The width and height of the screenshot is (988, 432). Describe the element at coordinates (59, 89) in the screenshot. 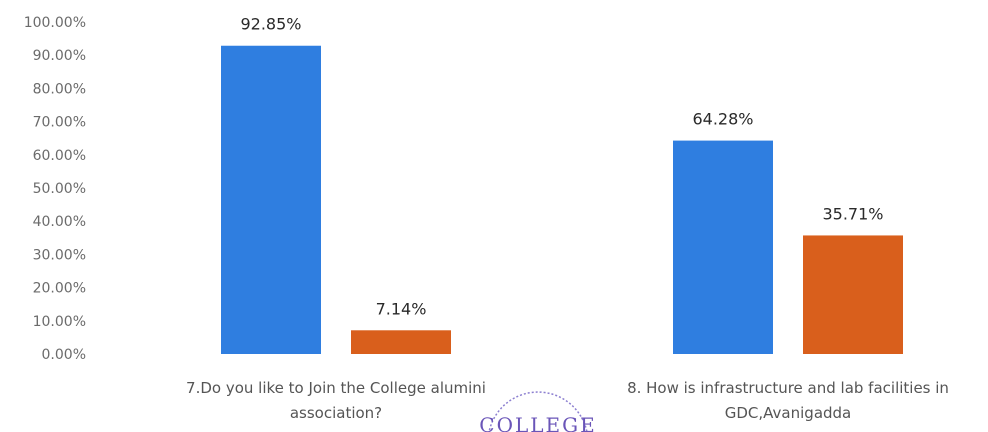

I see `y-tick-label: 80.00%` at that location.